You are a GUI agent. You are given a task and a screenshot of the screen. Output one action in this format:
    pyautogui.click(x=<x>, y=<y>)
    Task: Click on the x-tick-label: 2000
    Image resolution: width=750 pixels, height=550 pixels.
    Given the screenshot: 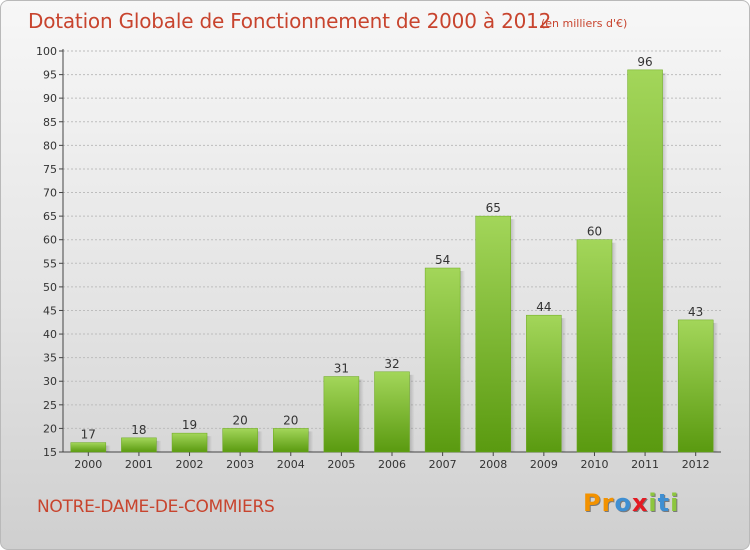 What is the action you would take?
    pyautogui.click(x=88, y=464)
    